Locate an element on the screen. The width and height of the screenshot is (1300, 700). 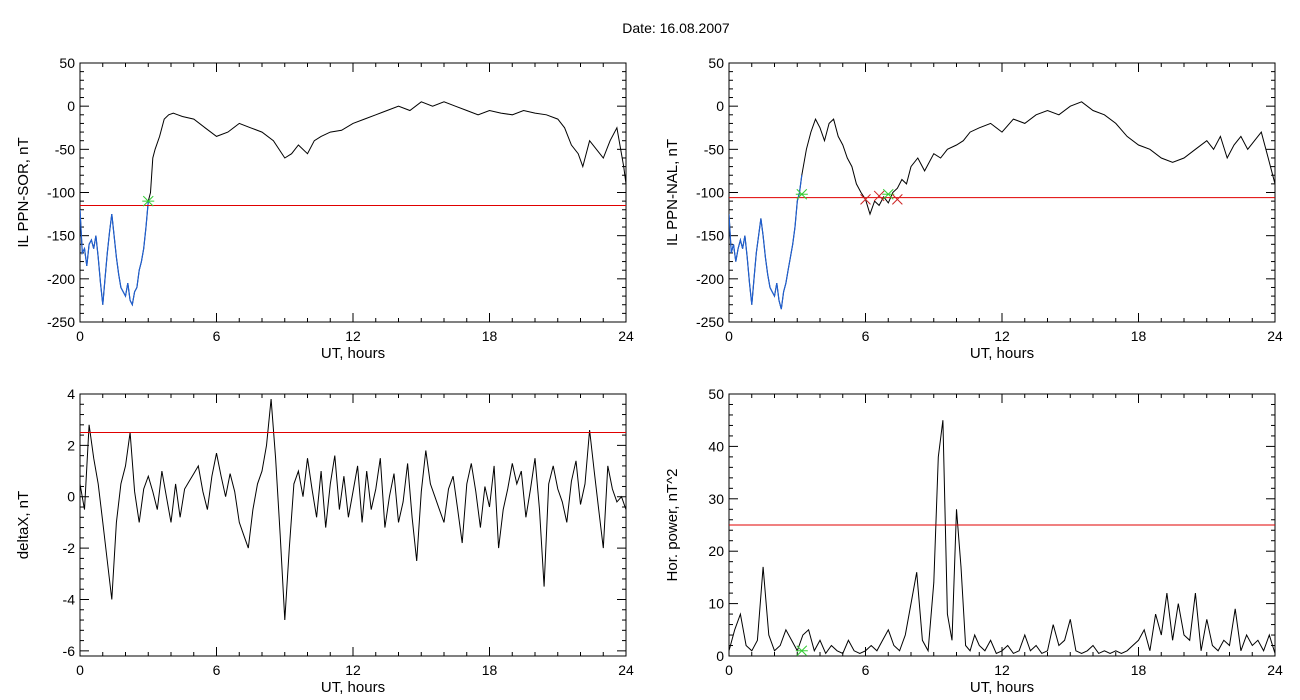
y-tick-label: -6 is located at coordinates (69, 651).